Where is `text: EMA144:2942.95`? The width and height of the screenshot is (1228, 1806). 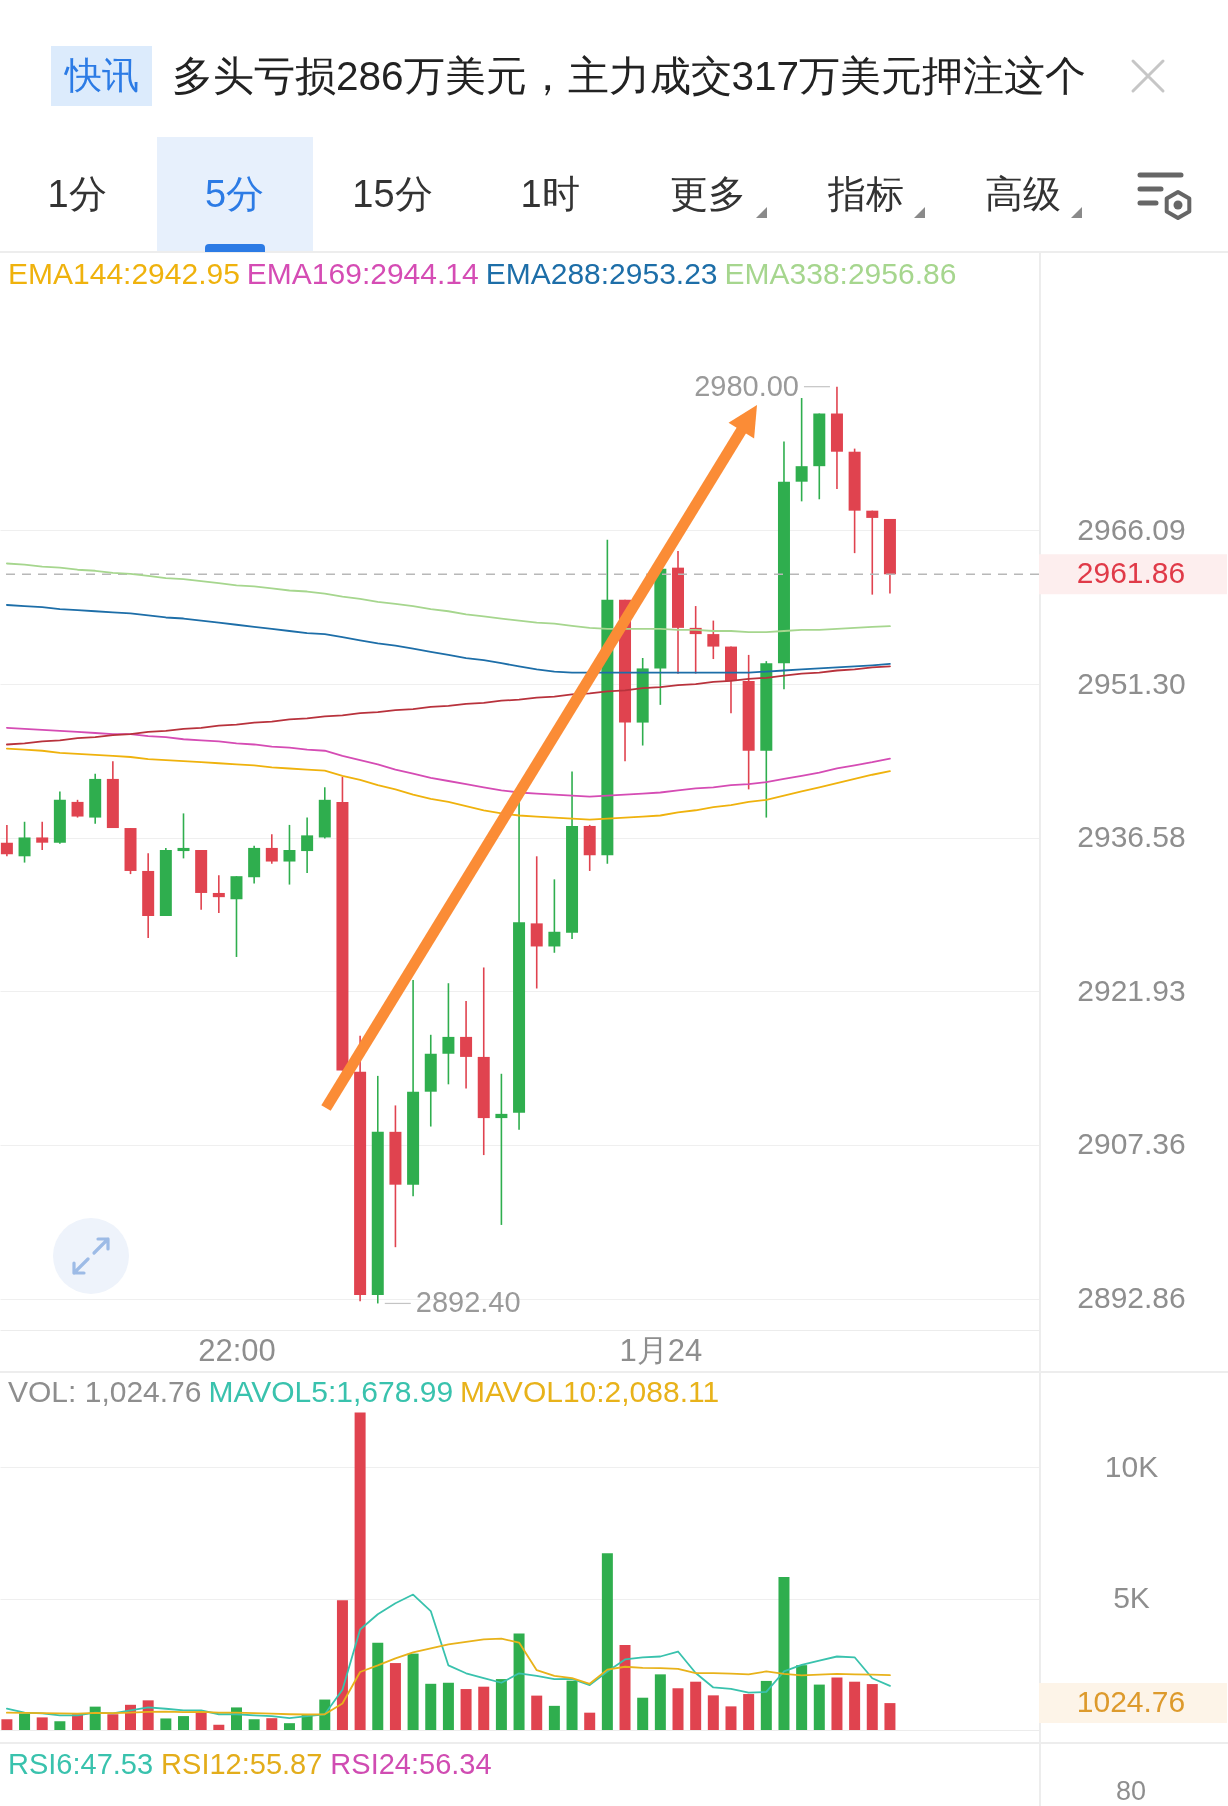
text: EMA144:2942.95 is located at coordinates (124, 273).